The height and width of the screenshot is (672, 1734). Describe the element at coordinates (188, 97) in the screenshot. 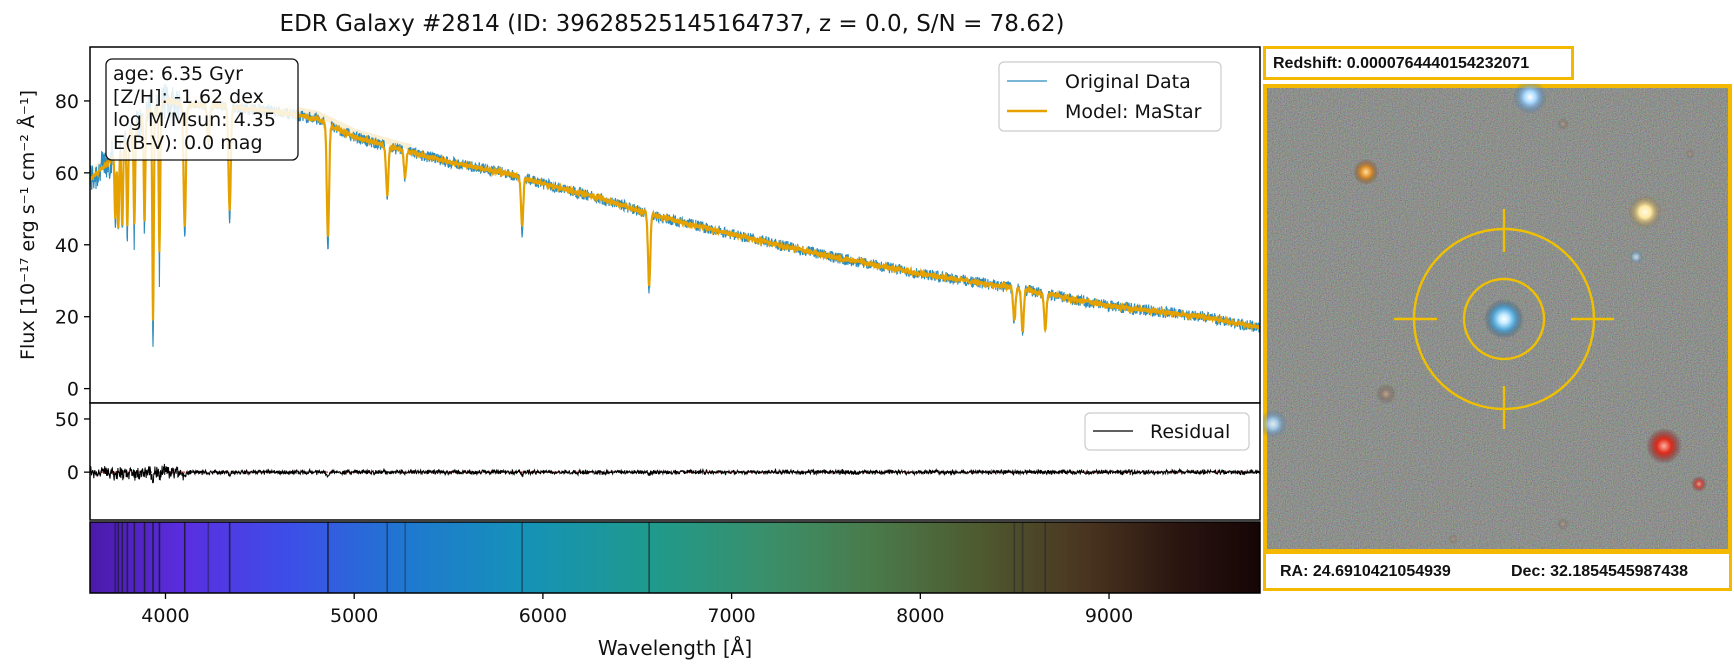

I see `annotation-metallicity: [Z/H]: -1.62 dex` at that location.